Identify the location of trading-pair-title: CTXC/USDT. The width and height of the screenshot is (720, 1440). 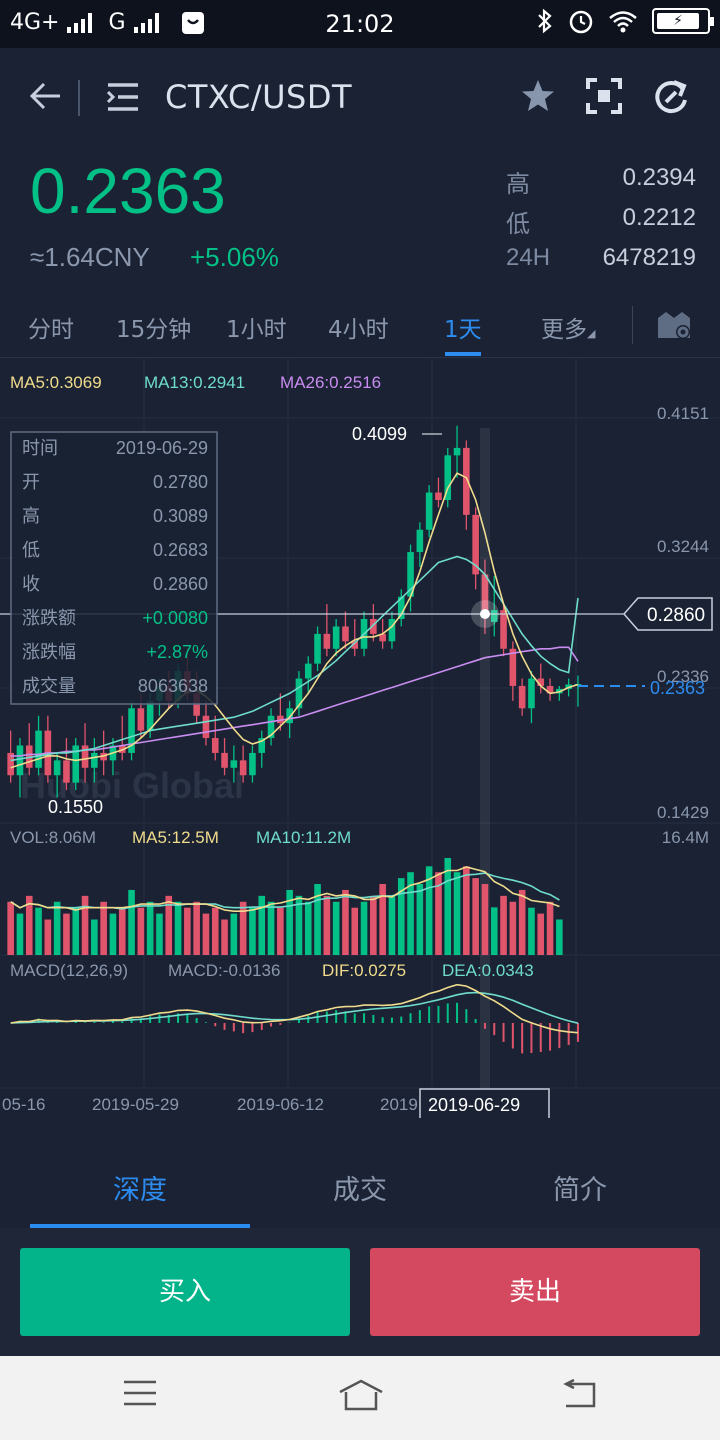
(259, 97).